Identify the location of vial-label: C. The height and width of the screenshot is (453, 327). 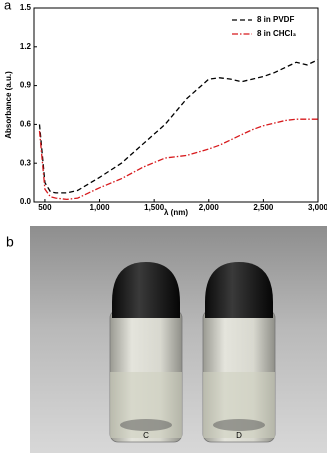
(146, 435).